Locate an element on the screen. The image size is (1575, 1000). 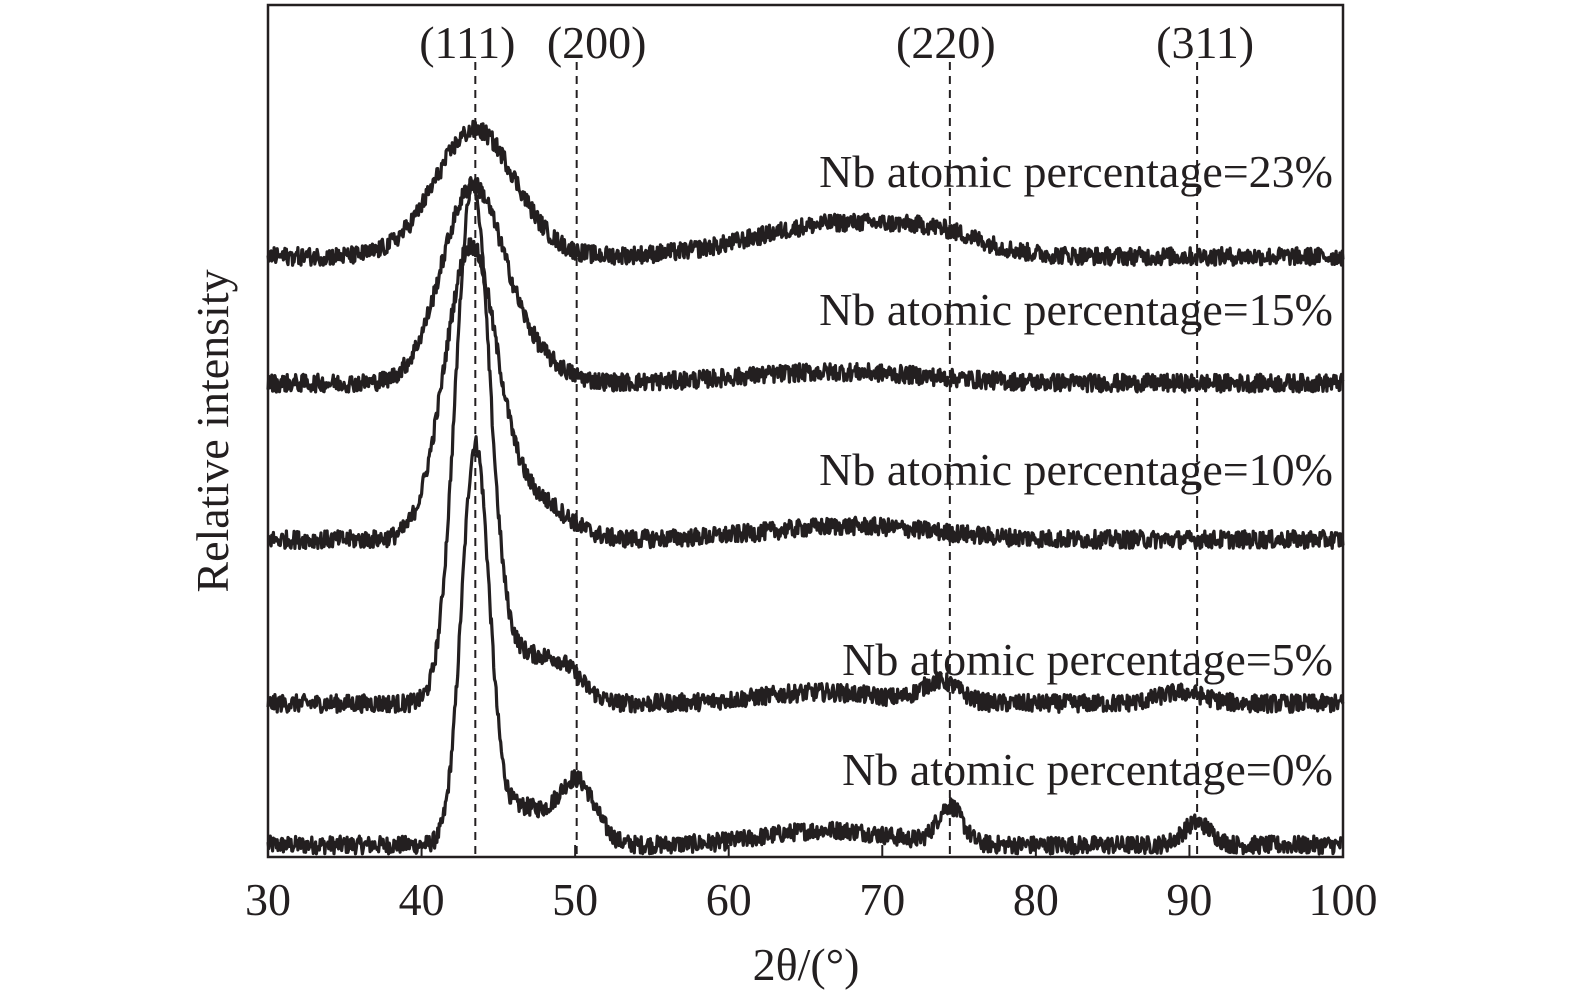
y-axis-title: Relative intensity is located at coordinates (212, 430).